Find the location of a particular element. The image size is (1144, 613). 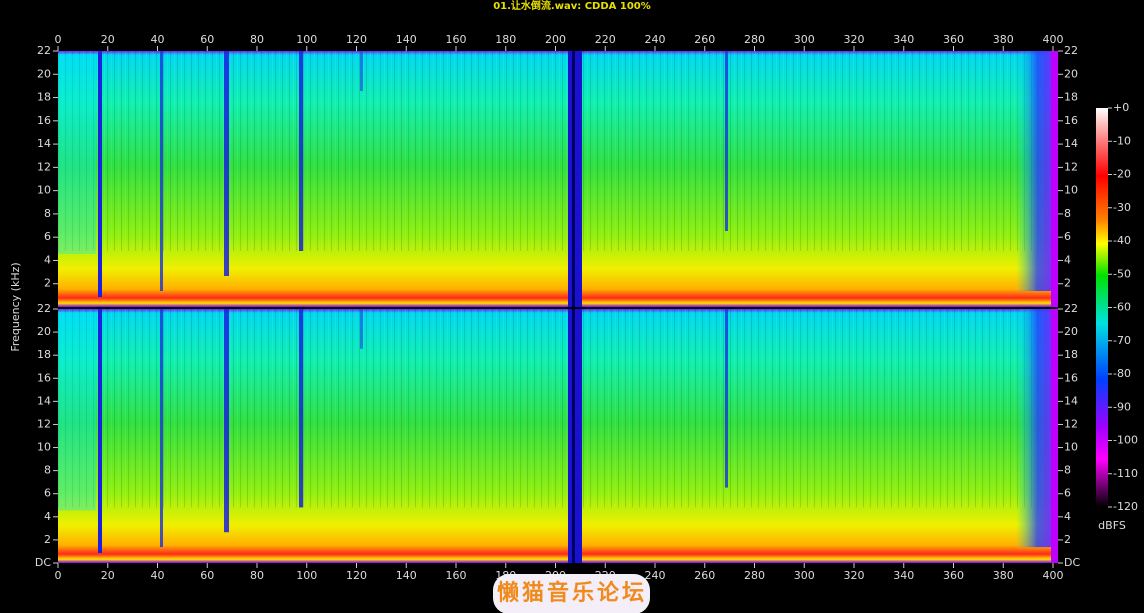

x-tick-label-bottom: 360 is located at coordinates (953, 575).